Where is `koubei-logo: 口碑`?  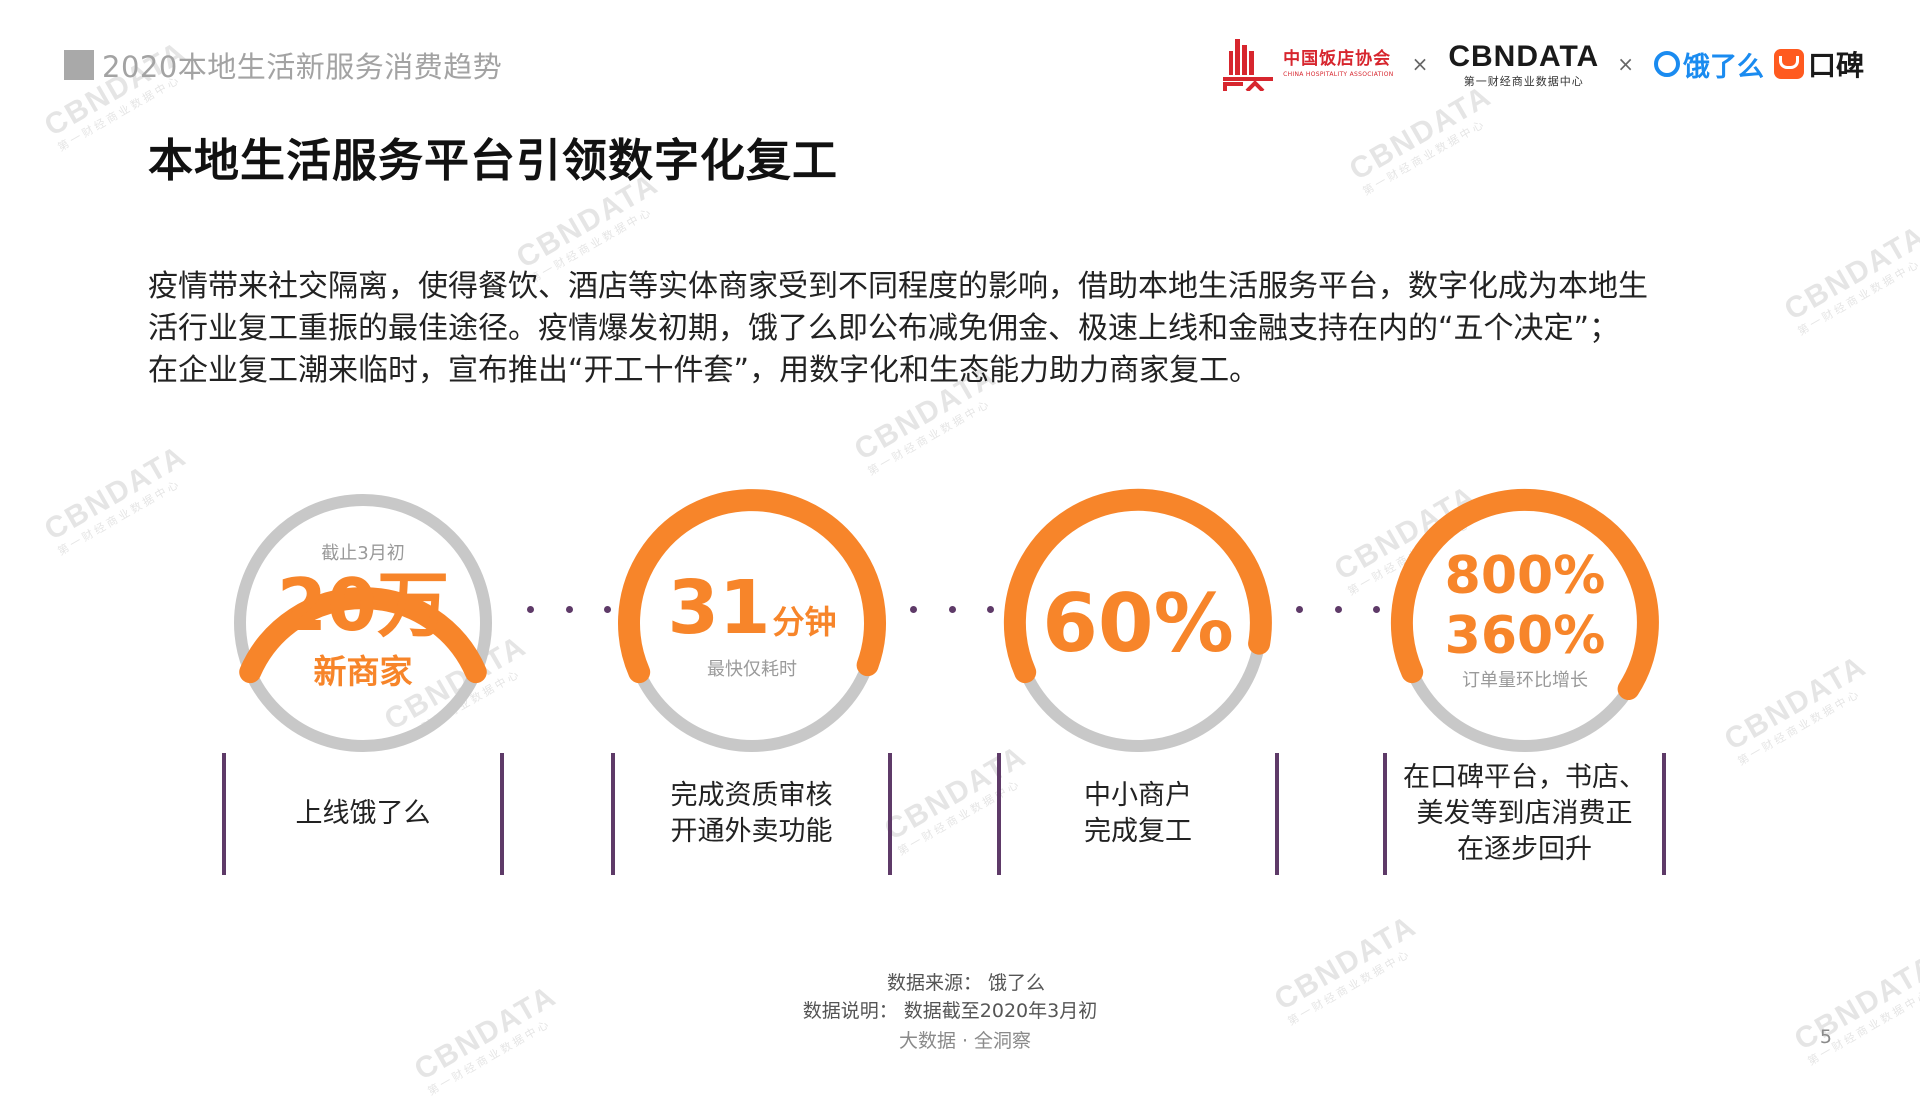
koubei-logo: 口碑 is located at coordinates (1818, 64).